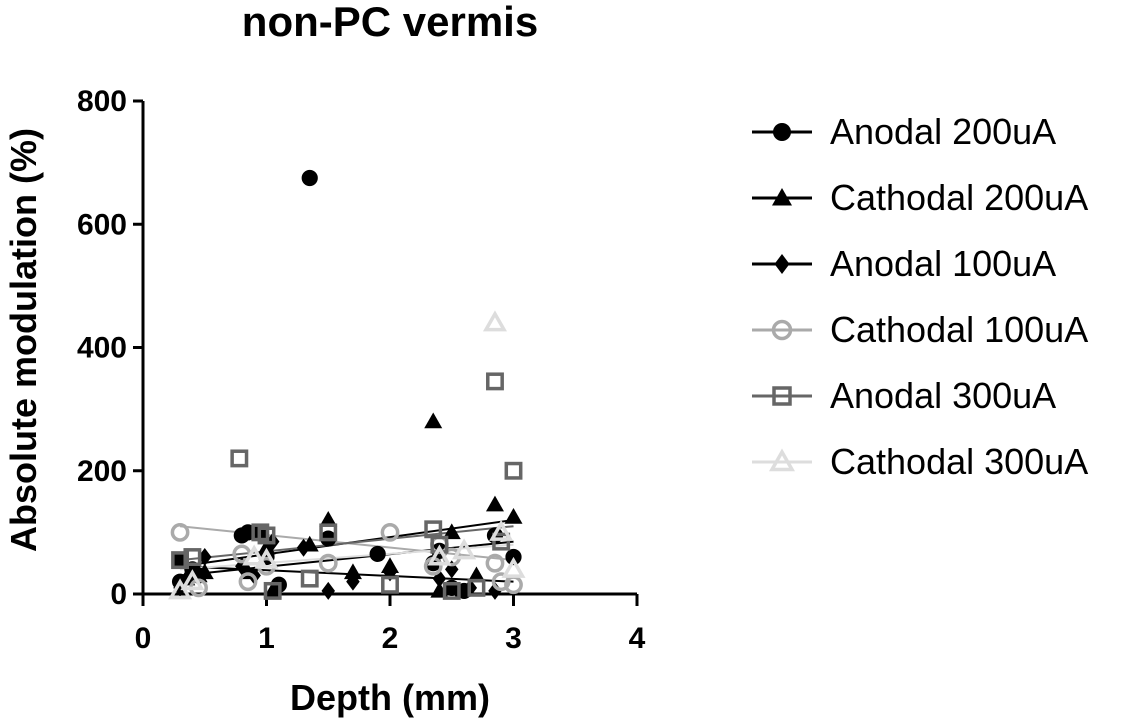 The height and width of the screenshot is (725, 1128). What do you see at coordinates (390, 22) in the screenshot?
I see `chart-title: non-PC vermis` at bounding box center [390, 22].